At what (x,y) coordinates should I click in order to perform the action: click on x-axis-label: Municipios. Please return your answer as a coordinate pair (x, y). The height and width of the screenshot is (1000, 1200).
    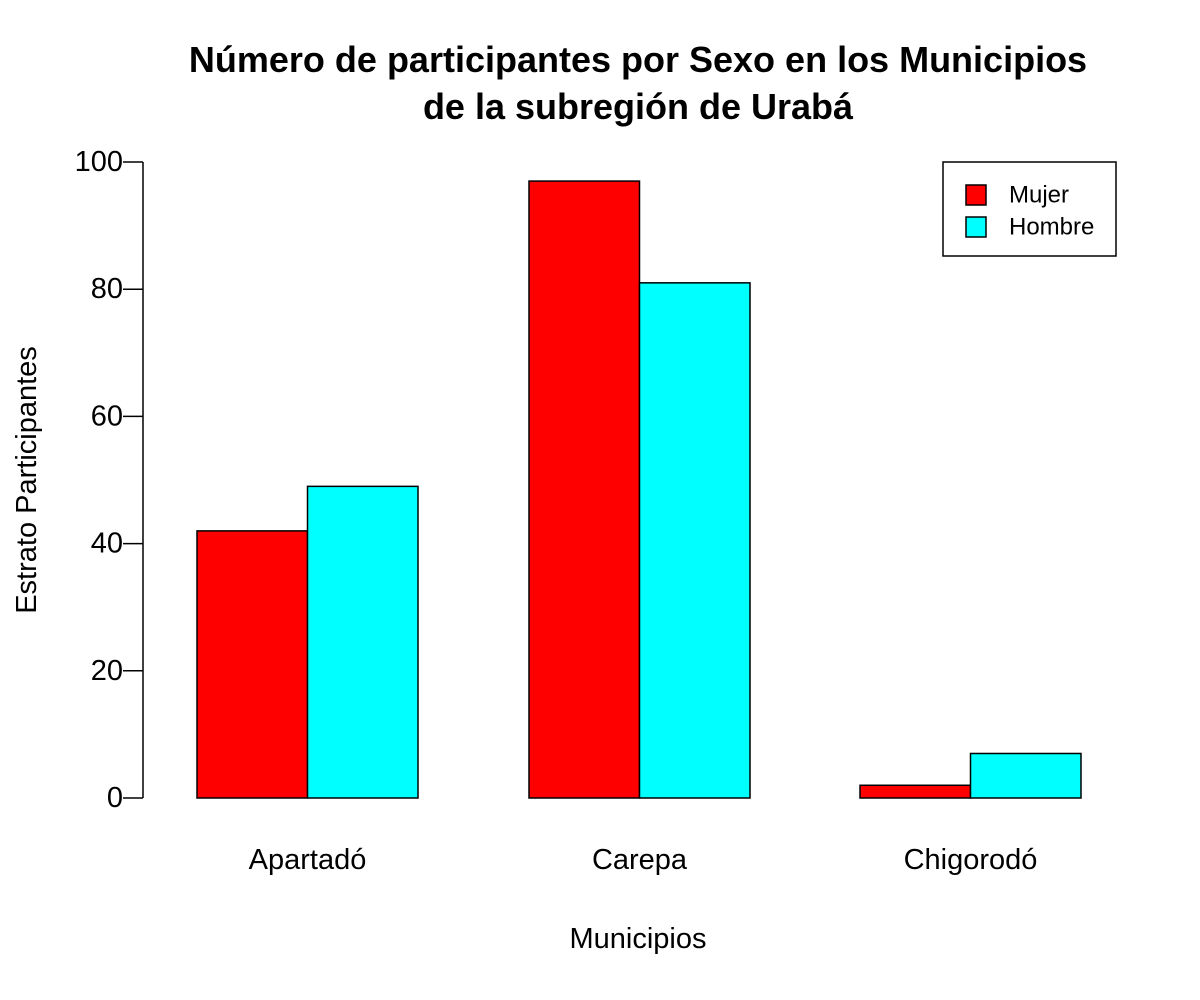
    Looking at the image, I should click on (638, 939).